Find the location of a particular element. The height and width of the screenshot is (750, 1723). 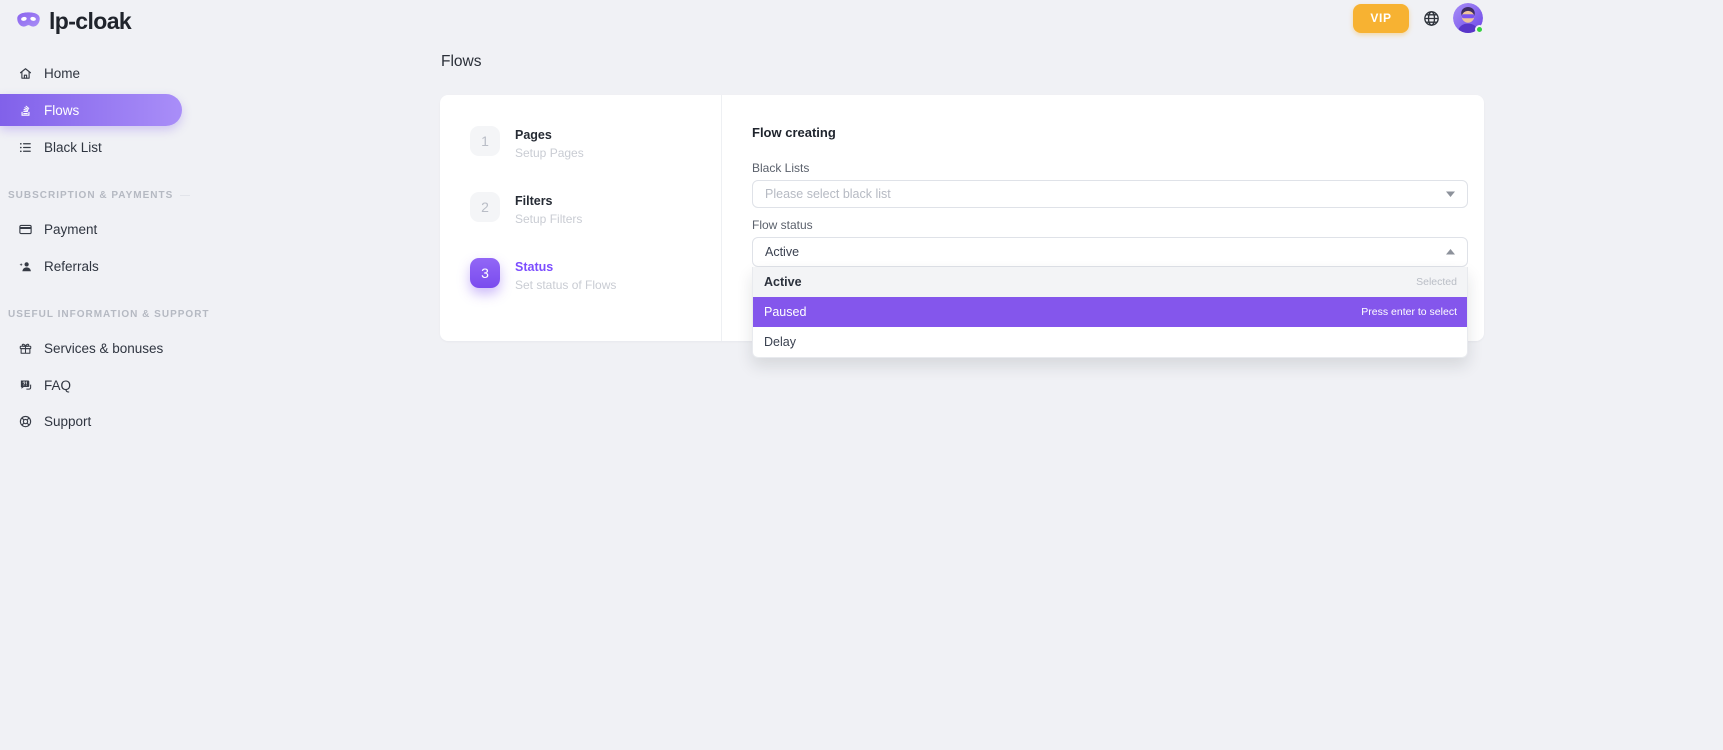

black-lists-label: Black Lists is located at coordinates (781, 168).